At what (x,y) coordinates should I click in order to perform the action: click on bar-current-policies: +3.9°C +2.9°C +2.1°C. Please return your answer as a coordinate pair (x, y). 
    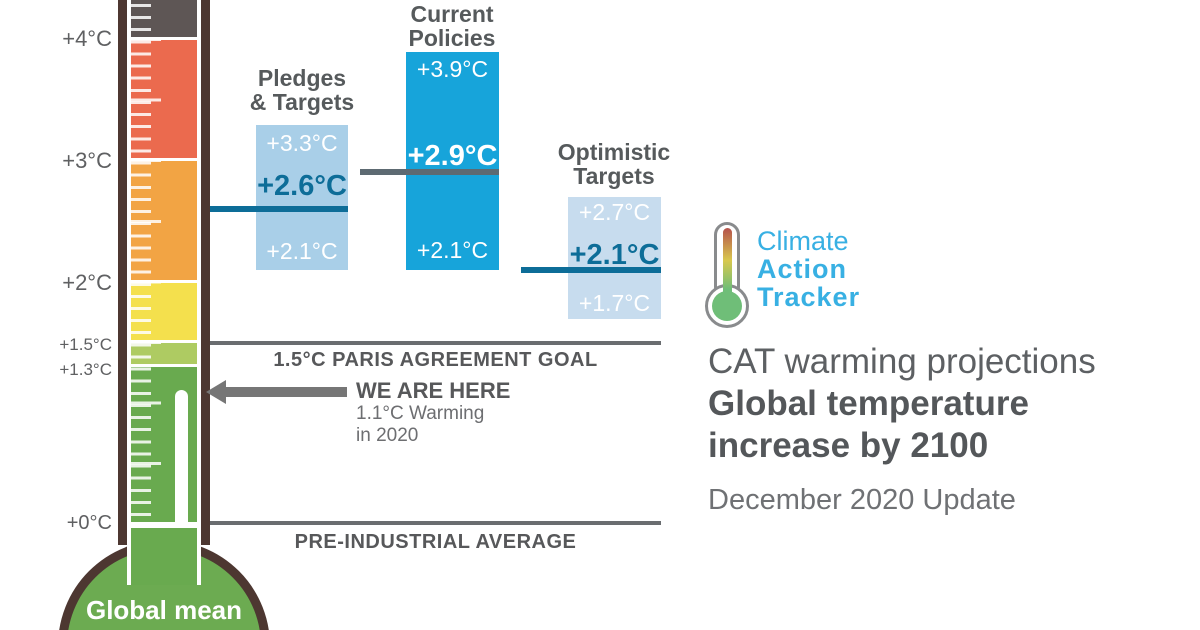
    Looking at the image, I should click on (452, 161).